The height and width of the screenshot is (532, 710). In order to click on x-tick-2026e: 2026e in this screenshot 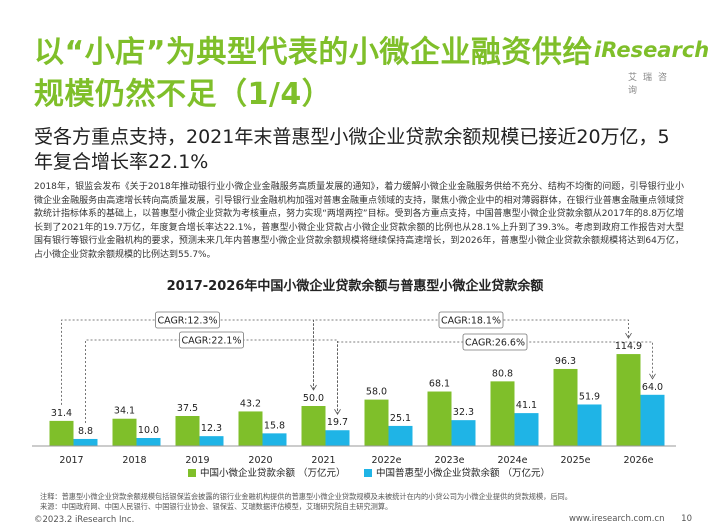, I will do `click(638, 460)`.